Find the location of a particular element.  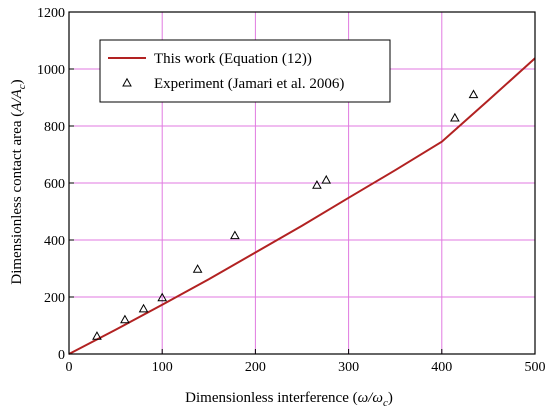

x-tick-label: 100 is located at coordinates (162, 367).